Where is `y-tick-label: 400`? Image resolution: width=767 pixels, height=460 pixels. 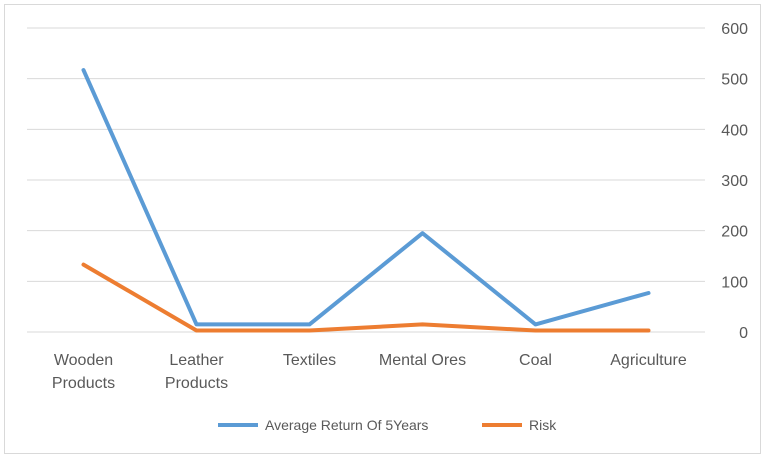 y-tick-label: 400 is located at coordinates (734, 130).